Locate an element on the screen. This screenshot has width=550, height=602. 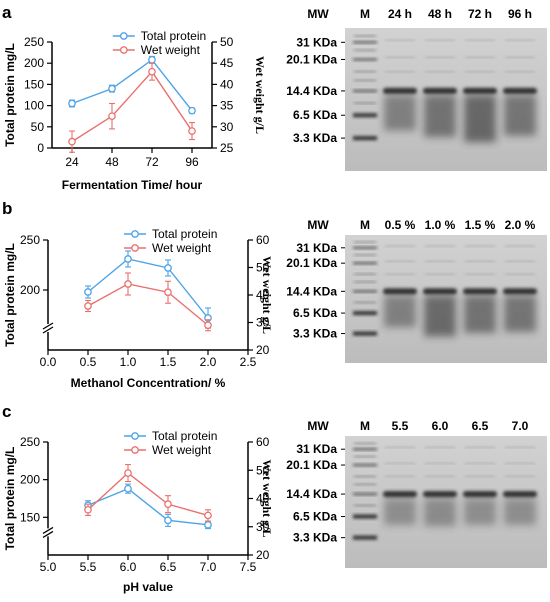
legend-label-protein: Total protein is located at coordinates (184, 436).